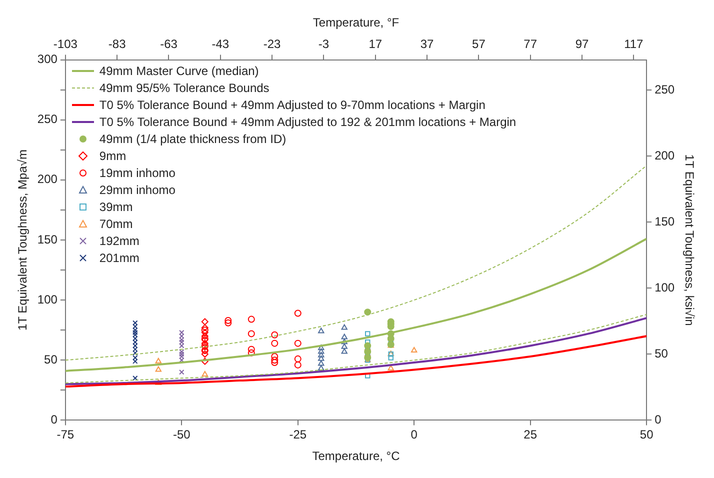  Describe the element at coordinates (65, 43) in the screenshot. I see `x2-tick-label: -103` at that location.